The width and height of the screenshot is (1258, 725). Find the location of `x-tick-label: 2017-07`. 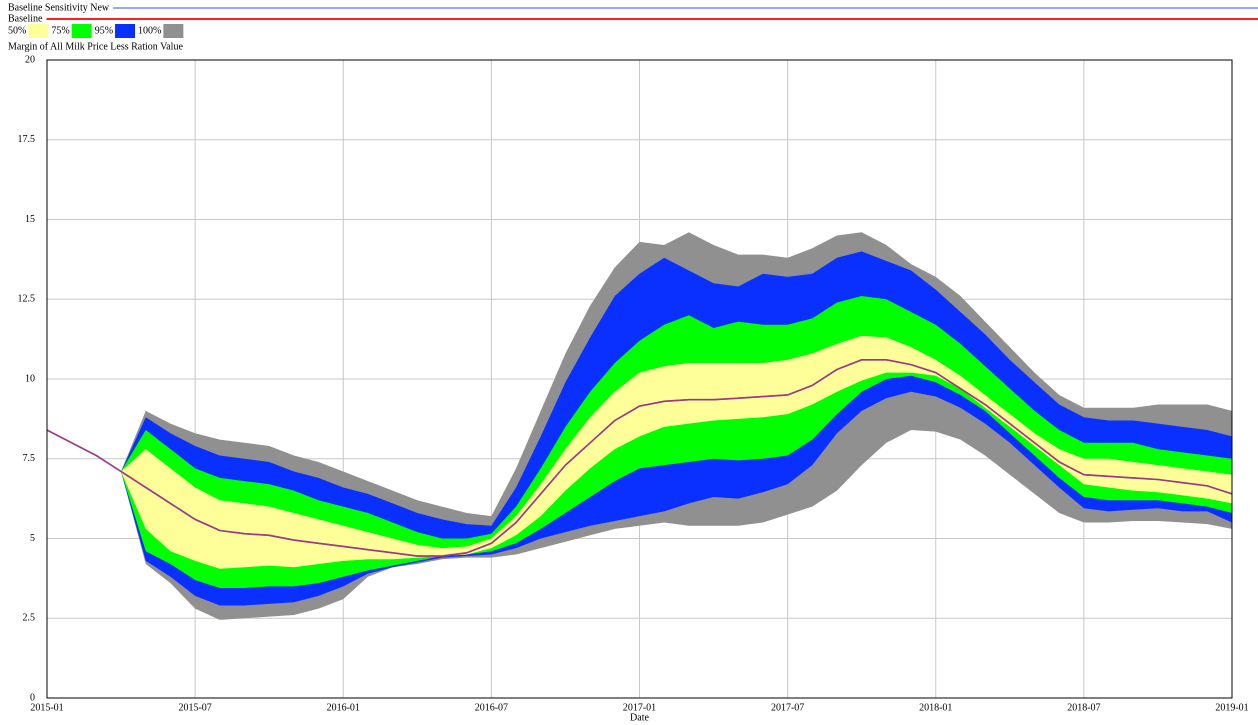

x-tick-label: 2017-07 is located at coordinates (787, 707).